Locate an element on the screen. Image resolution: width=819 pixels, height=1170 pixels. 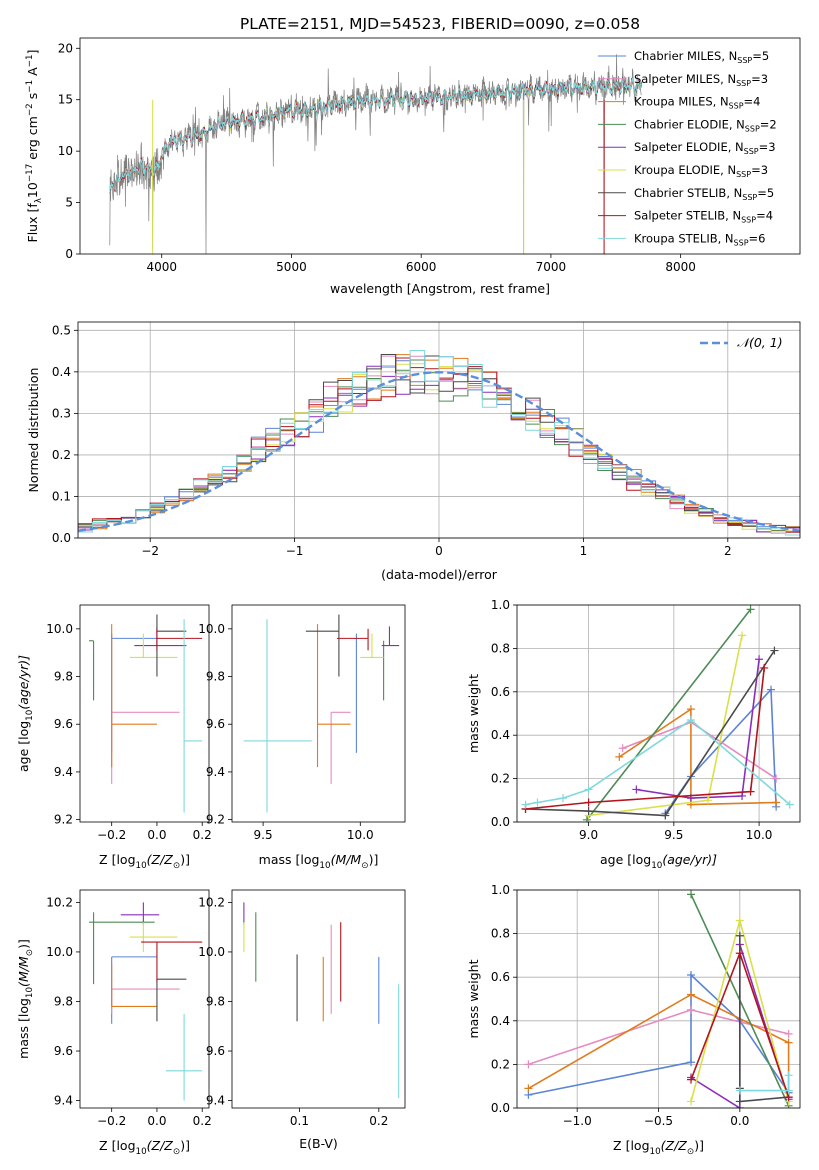
age-vs-Z-ytick-label: 9.6 is located at coordinates (63, 724).